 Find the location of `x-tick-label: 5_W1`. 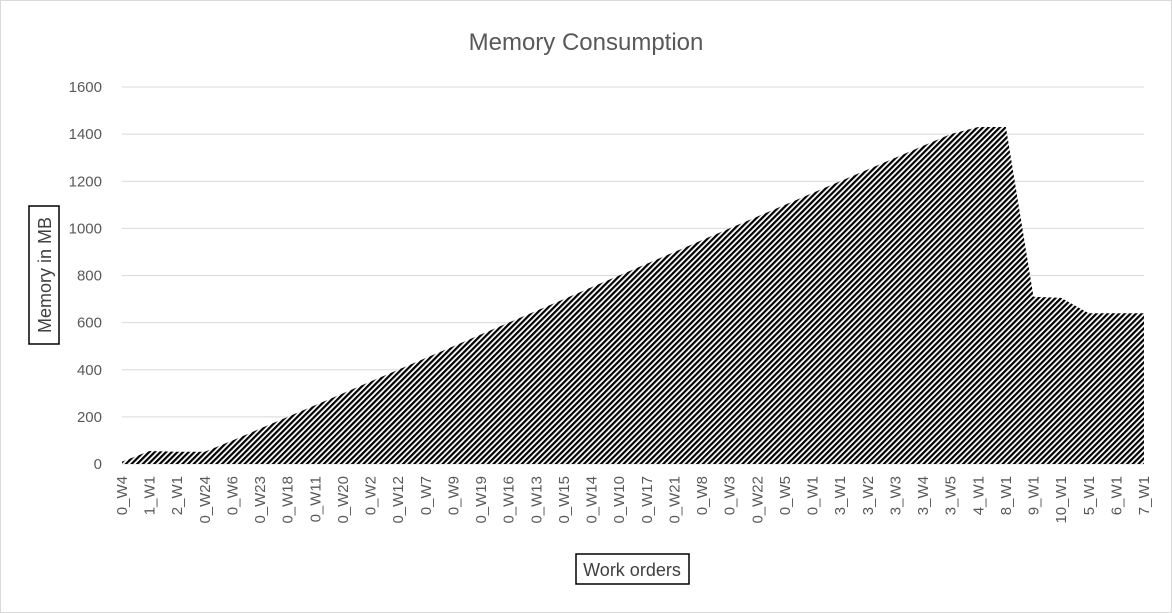

x-tick-label: 5_W1 is located at coordinates (1089, 495).